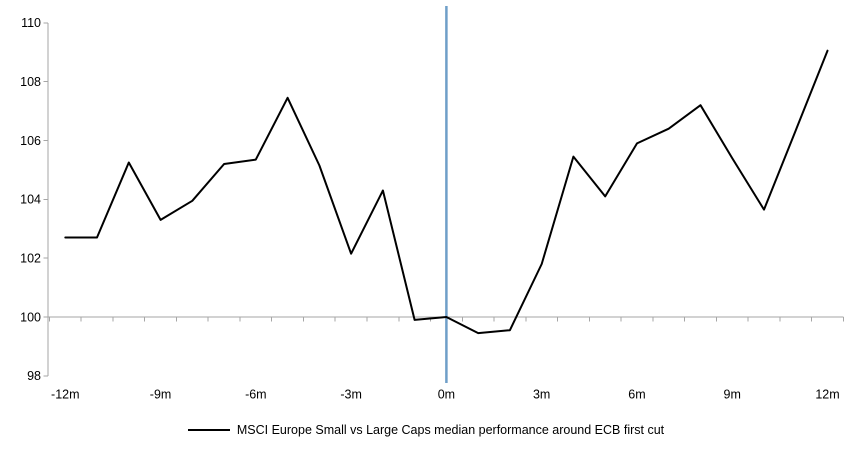 The height and width of the screenshot is (450, 852). Describe the element at coordinates (636, 395) in the screenshot. I see `x-tick-label: 6m` at that location.